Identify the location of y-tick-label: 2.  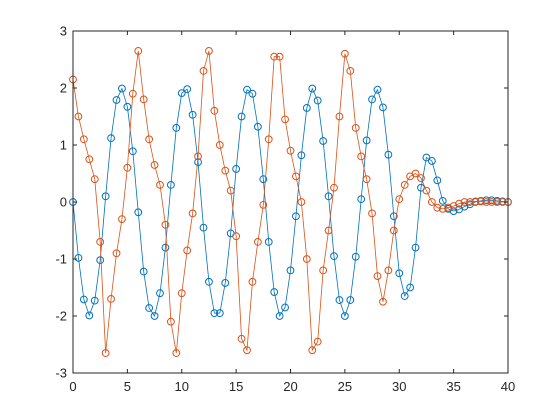
(63, 88).